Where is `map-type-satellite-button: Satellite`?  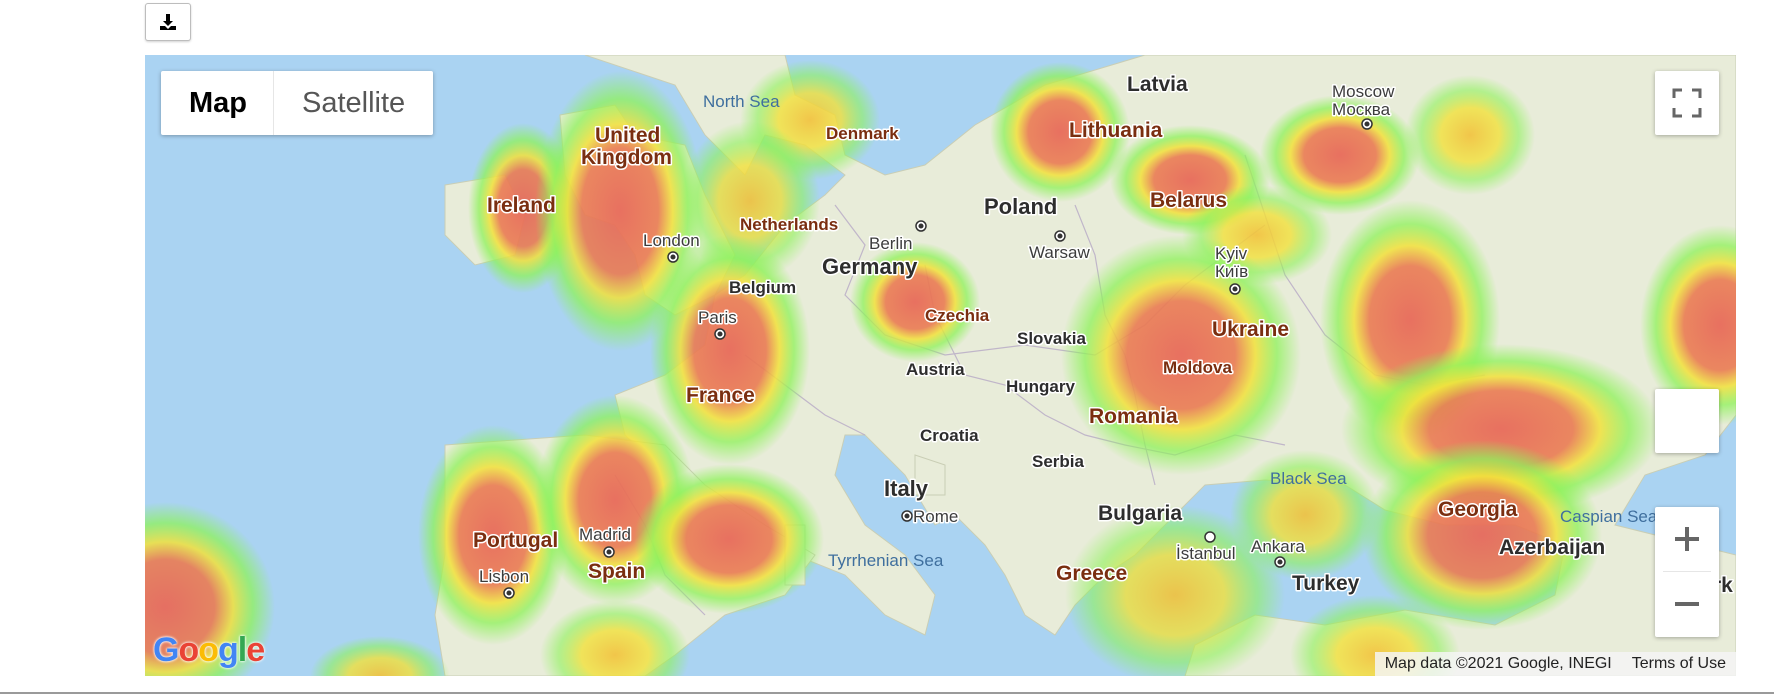 map-type-satellite-button: Satellite is located at coordinates (354, 102).